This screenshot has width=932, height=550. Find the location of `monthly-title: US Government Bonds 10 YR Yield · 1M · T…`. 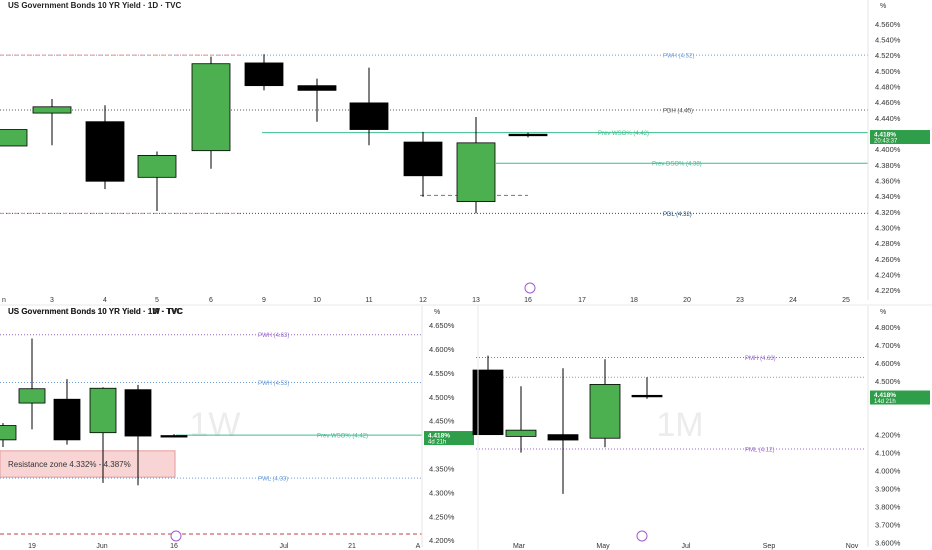

monthly-title: US Government Bonds 10 YR Yield · 1M · T… is located at coordinates (95, 311).